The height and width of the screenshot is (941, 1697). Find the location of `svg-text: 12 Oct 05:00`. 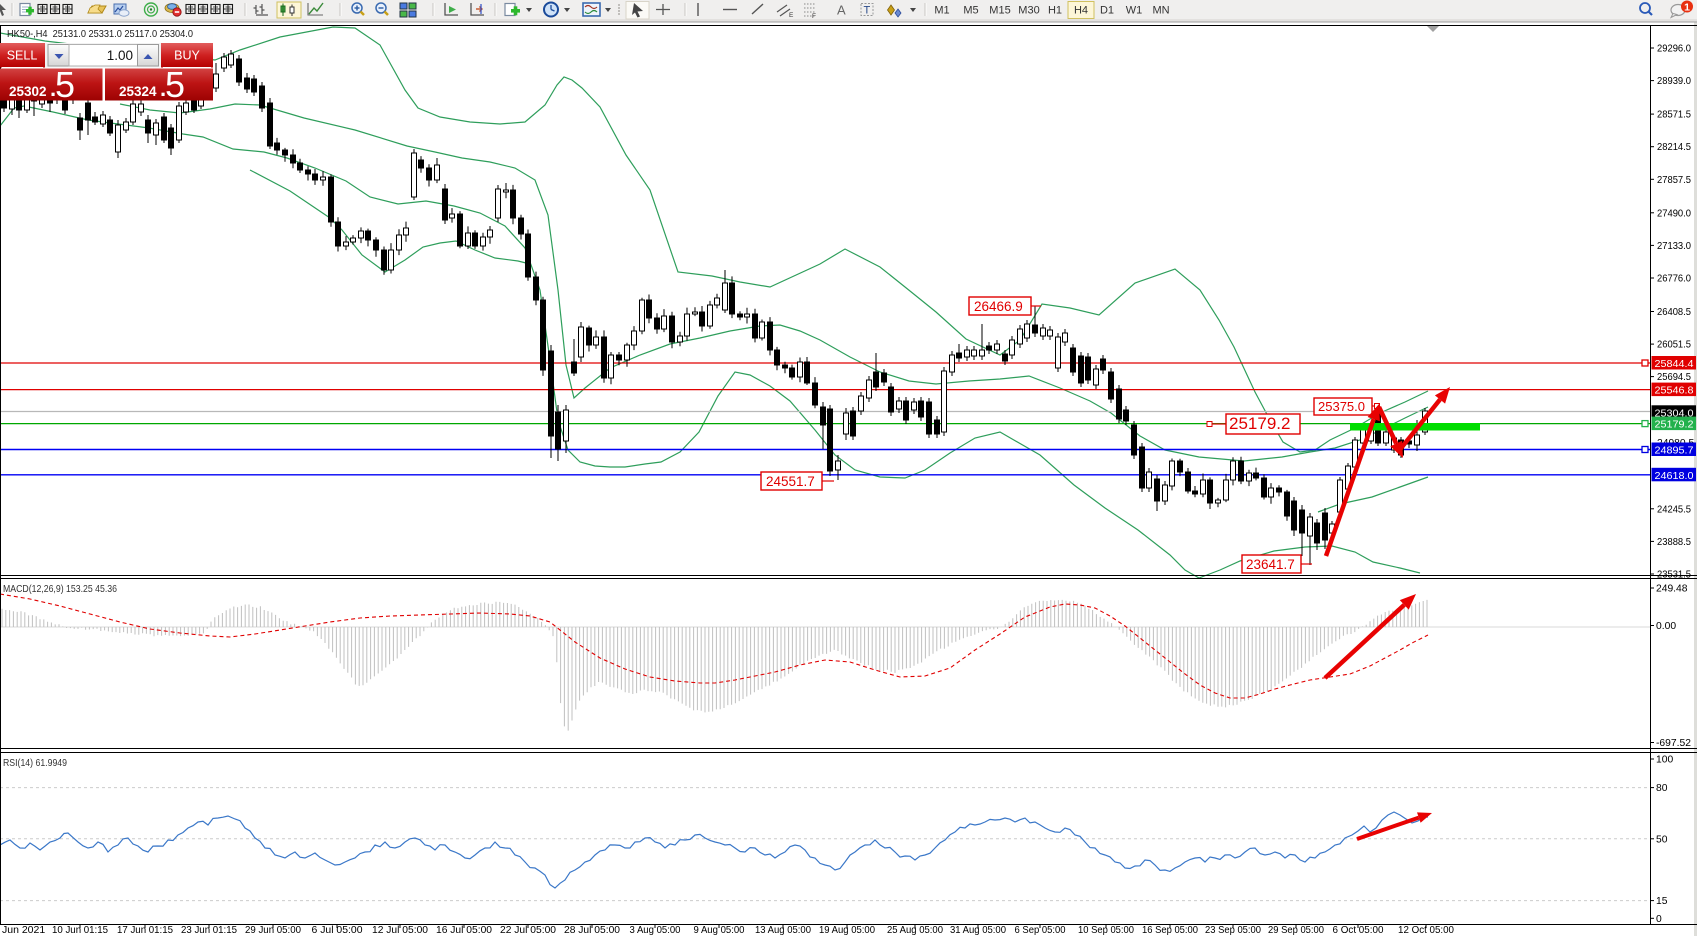

svg-text: 12 Oct 05:00 is located at coordinates (1426, 930).